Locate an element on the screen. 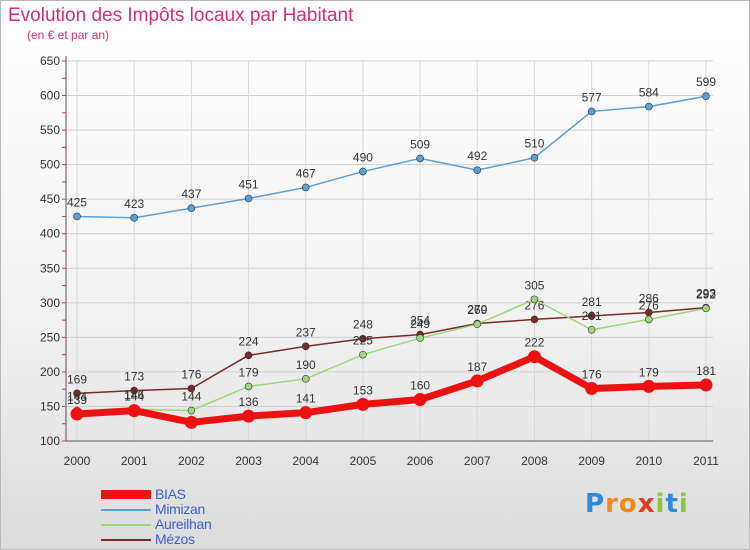 This screenshot has height=550, width=750. legend-item: BIAS is located at coordinates (201, 494).